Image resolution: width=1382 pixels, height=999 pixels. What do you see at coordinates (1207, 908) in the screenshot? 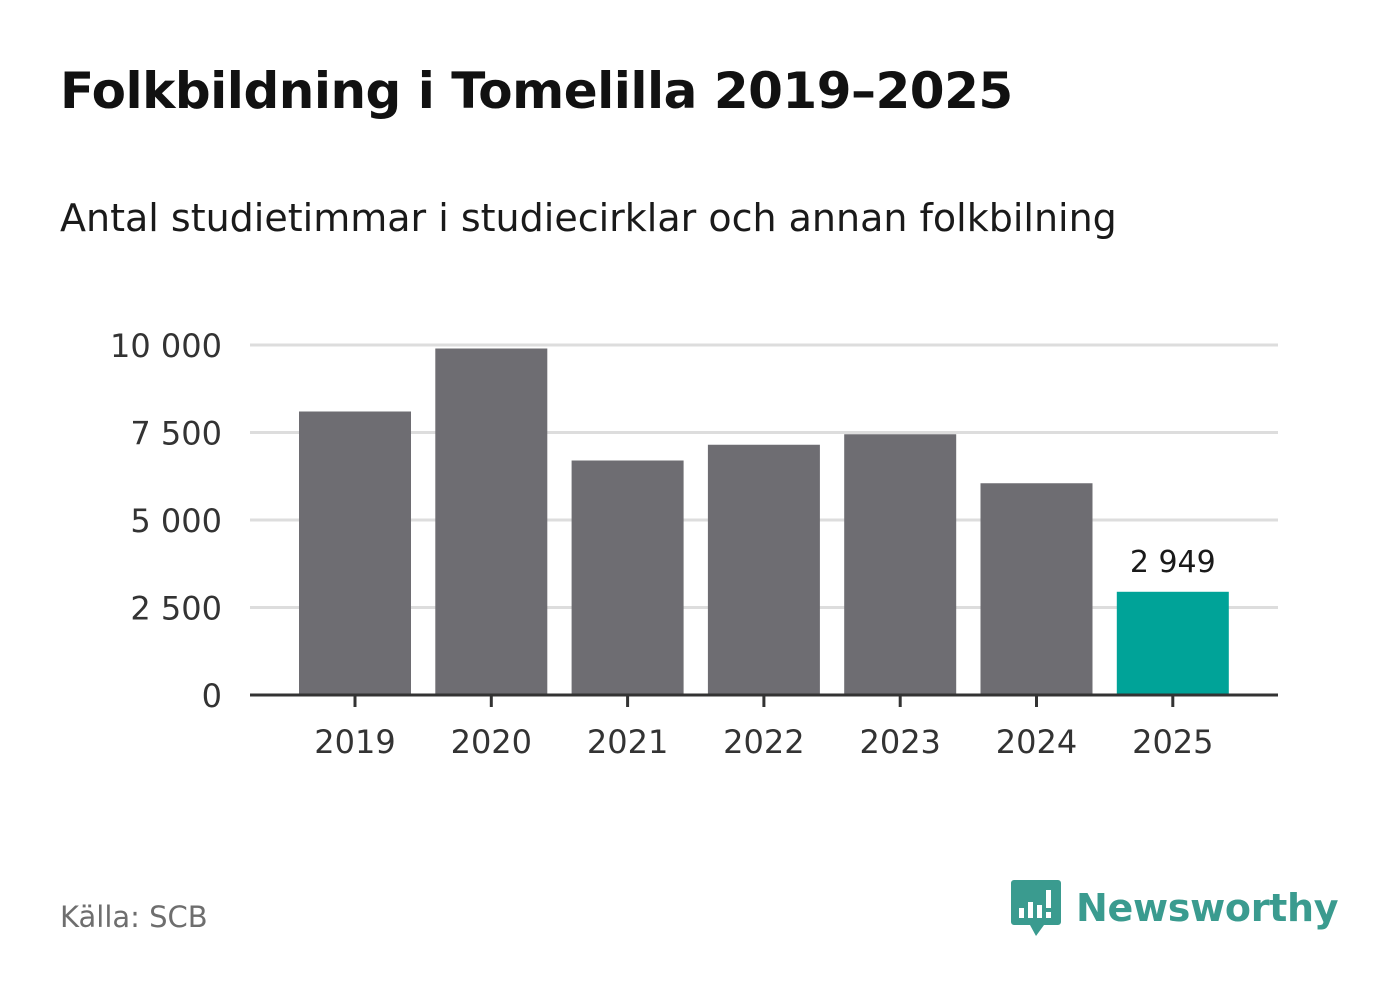
I see `brand-name: Newsworthy` at bounding box center [1207, 908].